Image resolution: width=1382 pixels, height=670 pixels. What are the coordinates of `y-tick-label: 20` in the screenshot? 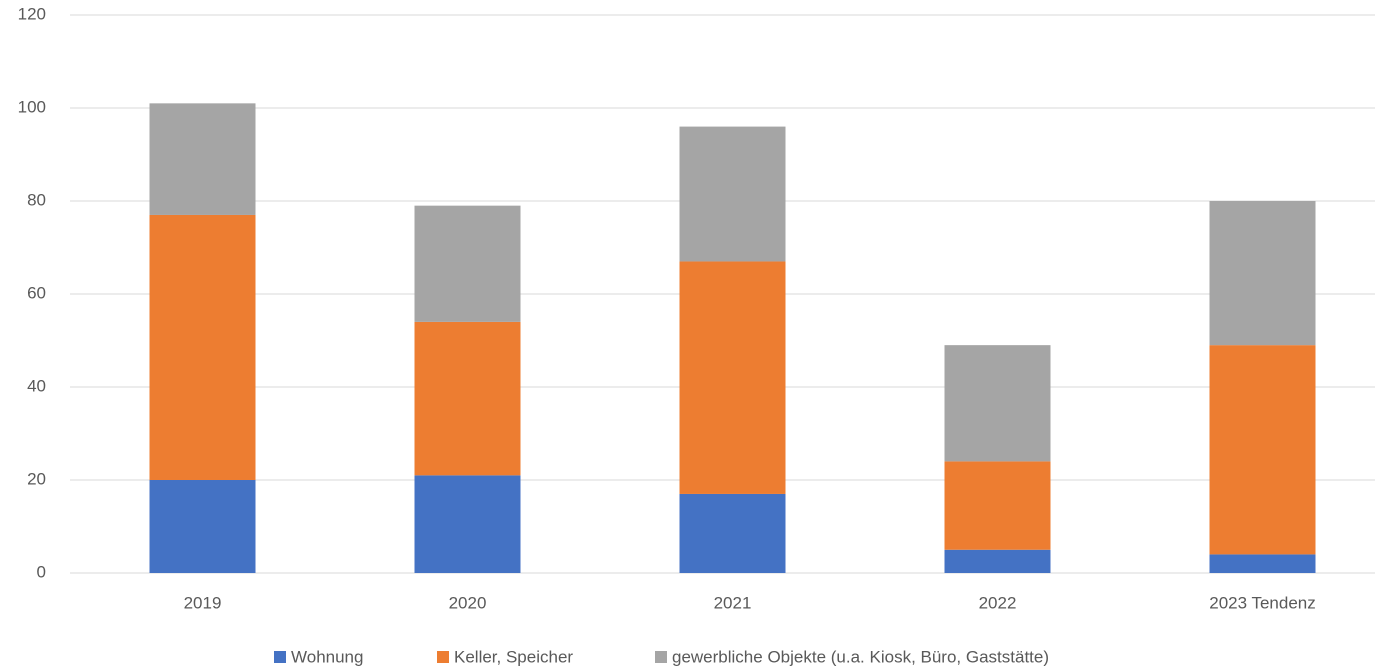 It's located at (36, 478).